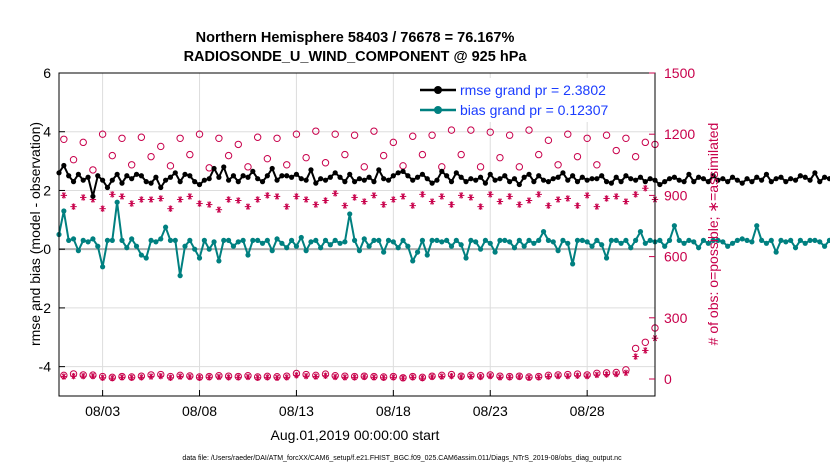 This screenshot has width=830, height=470. I want to click on y-tick-label-left: 4, so click(47, 132).